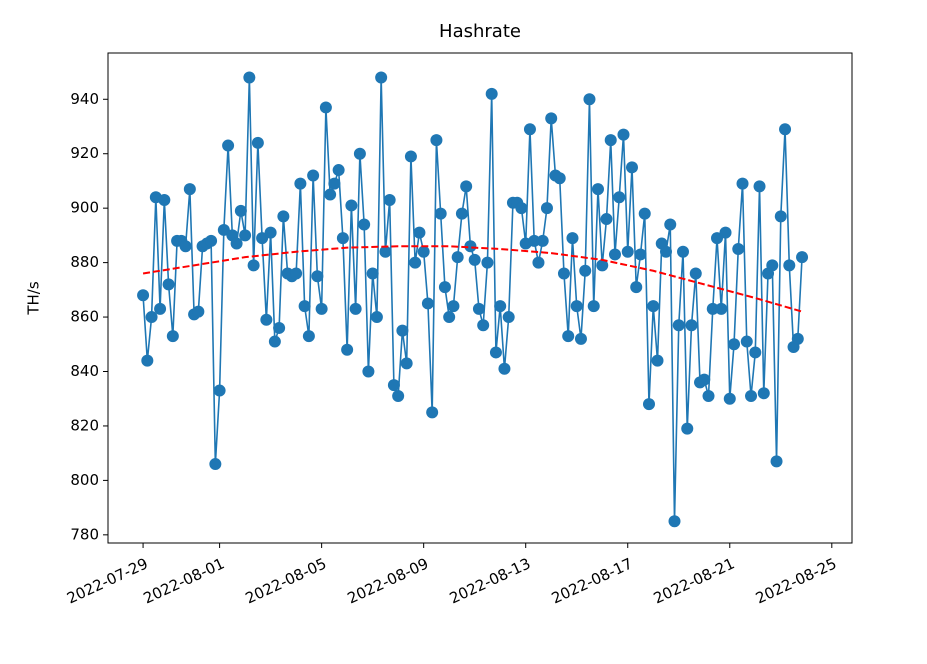 Image resolution: width=927 pixels, height=664 pixels. I want to click on x-tick-label: 2022-08-17, so click(592, 580).